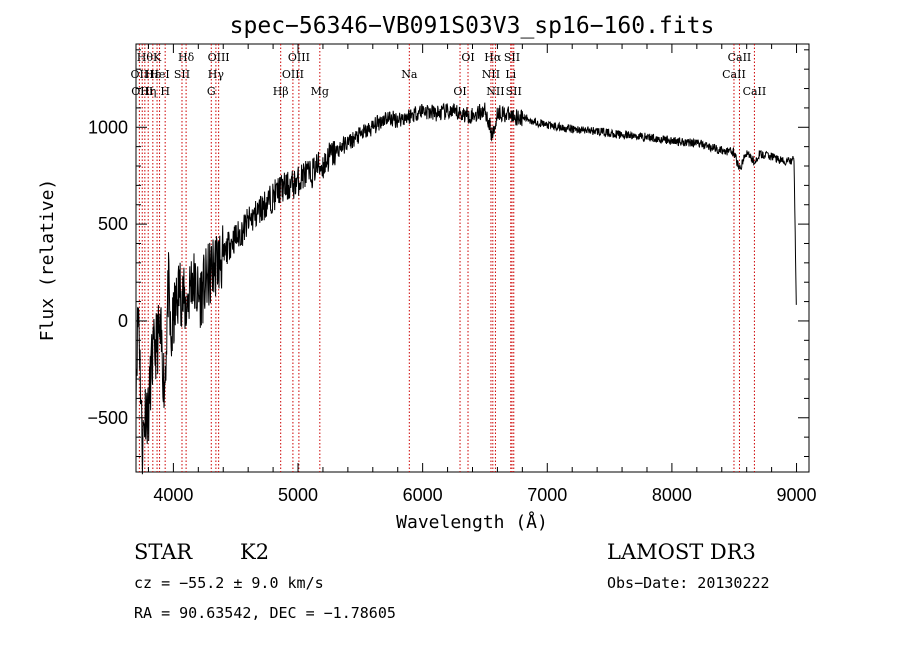 The image size is (900, 649). I want to click on line-label-6: HeI, so click(159, 74).